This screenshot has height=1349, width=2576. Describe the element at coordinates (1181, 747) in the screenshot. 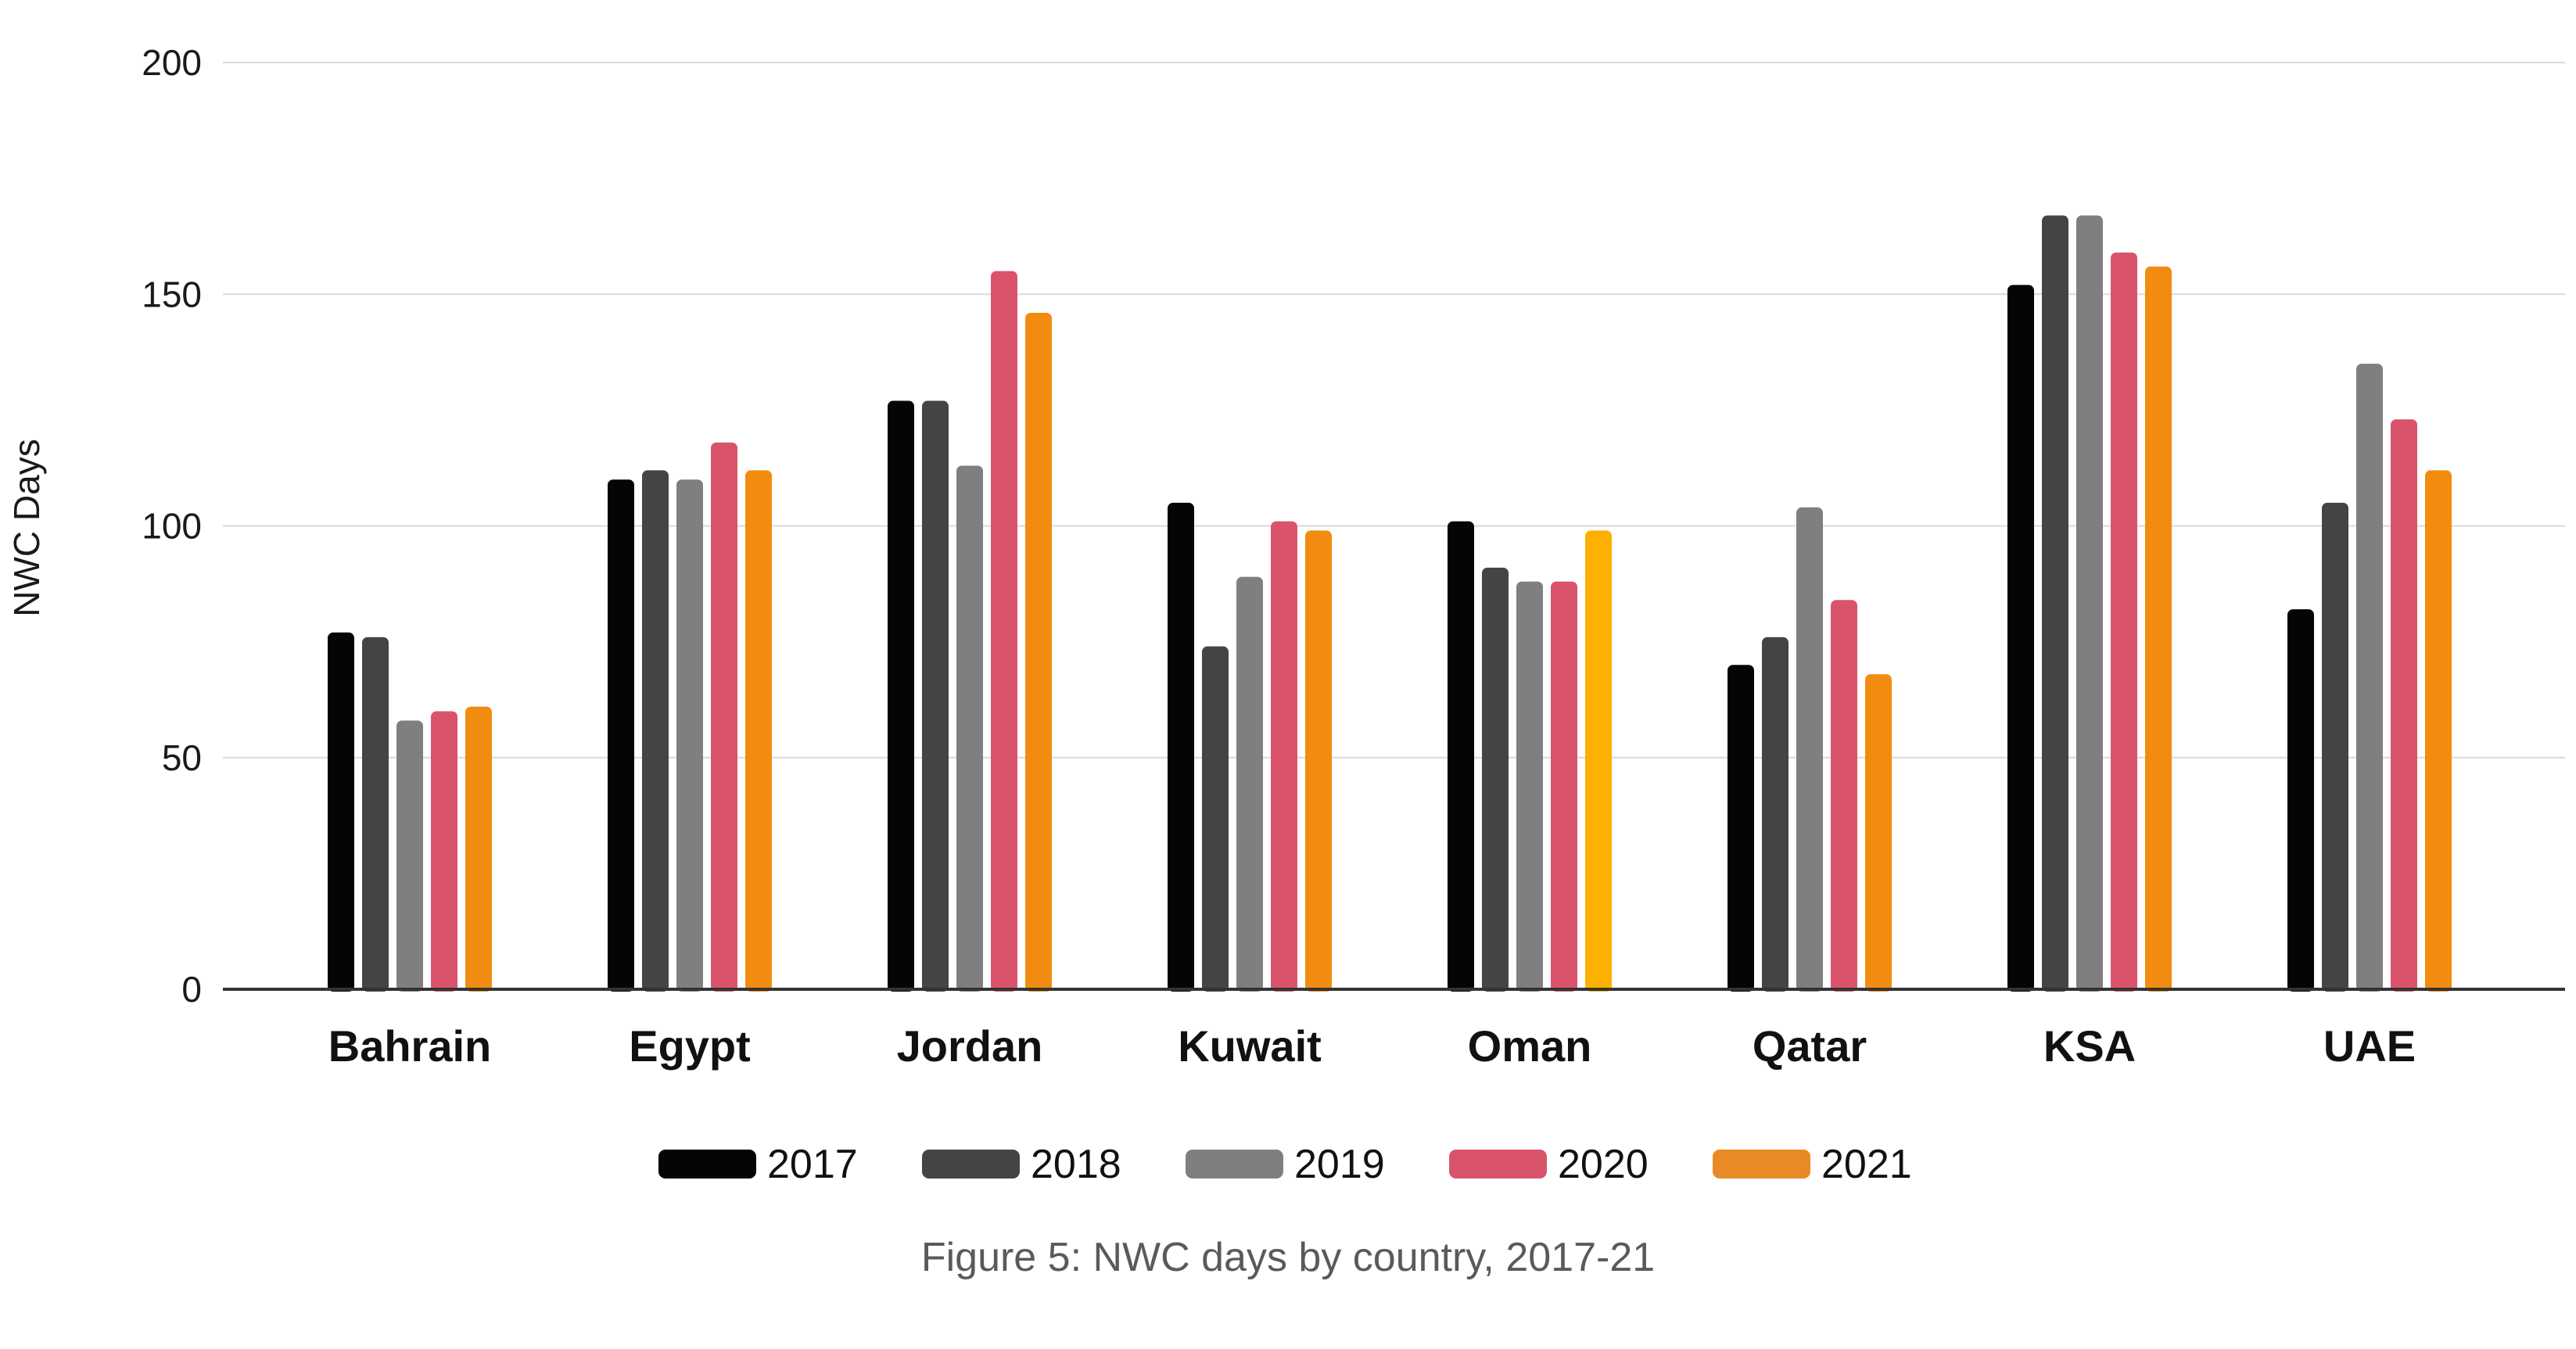

I see `bar-kuwait-2017` at that location.